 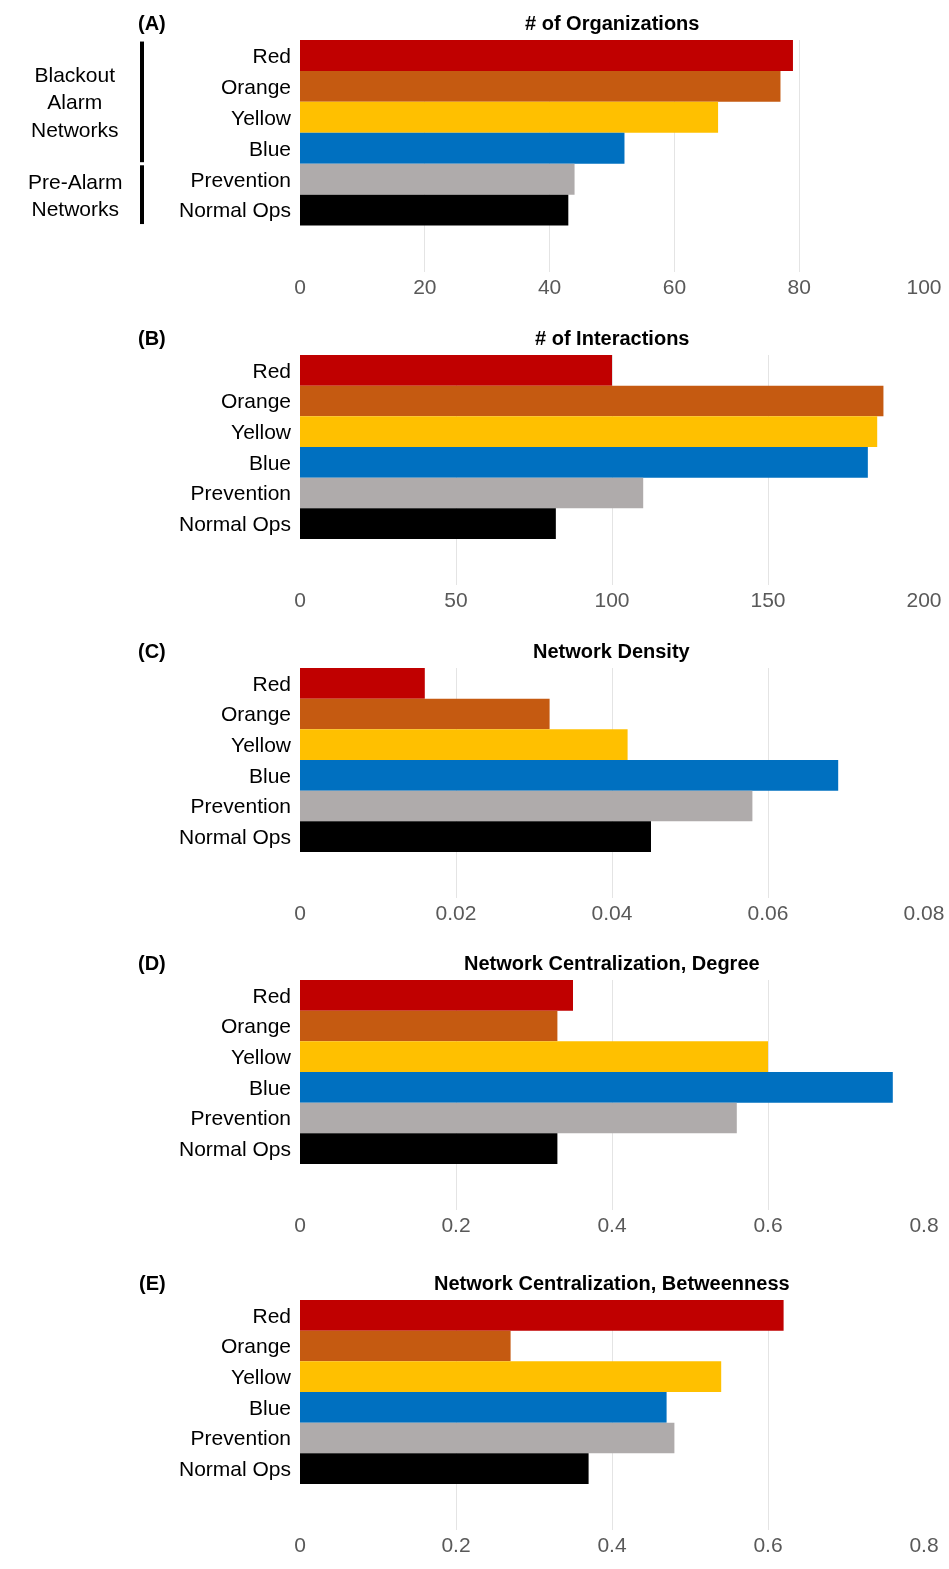 I want to click on x-tick-label: 40, so click(x=549, y=286).